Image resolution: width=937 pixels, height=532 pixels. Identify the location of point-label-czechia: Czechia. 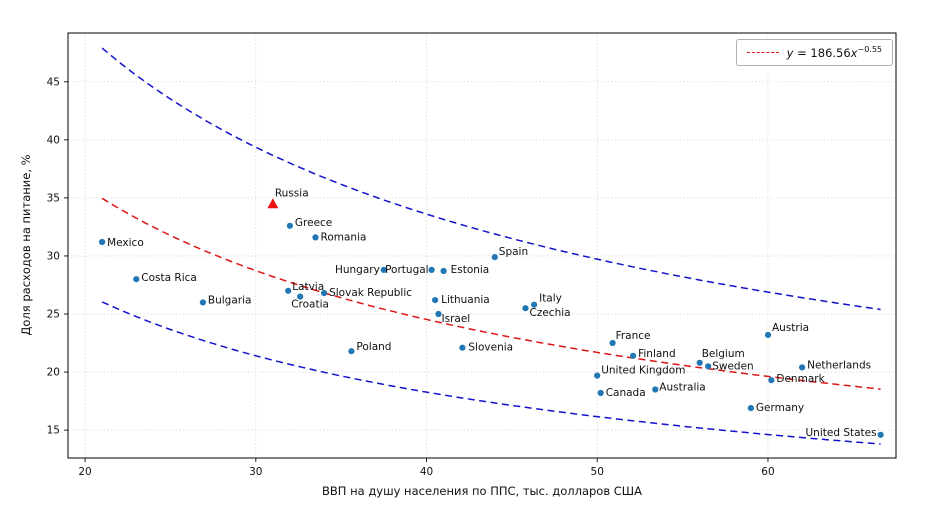
(550, 313).